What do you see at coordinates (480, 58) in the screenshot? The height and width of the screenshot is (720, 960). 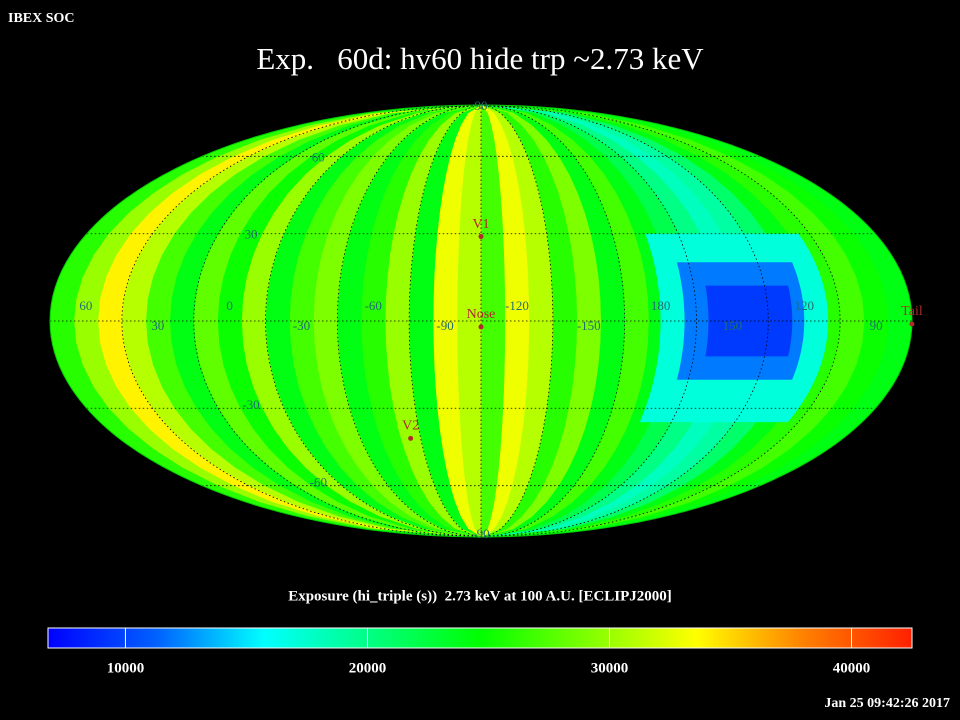 I see `title: Exp. 60d: hv60 hide trp ~2.73 keV` at bounding box center [480, 58].